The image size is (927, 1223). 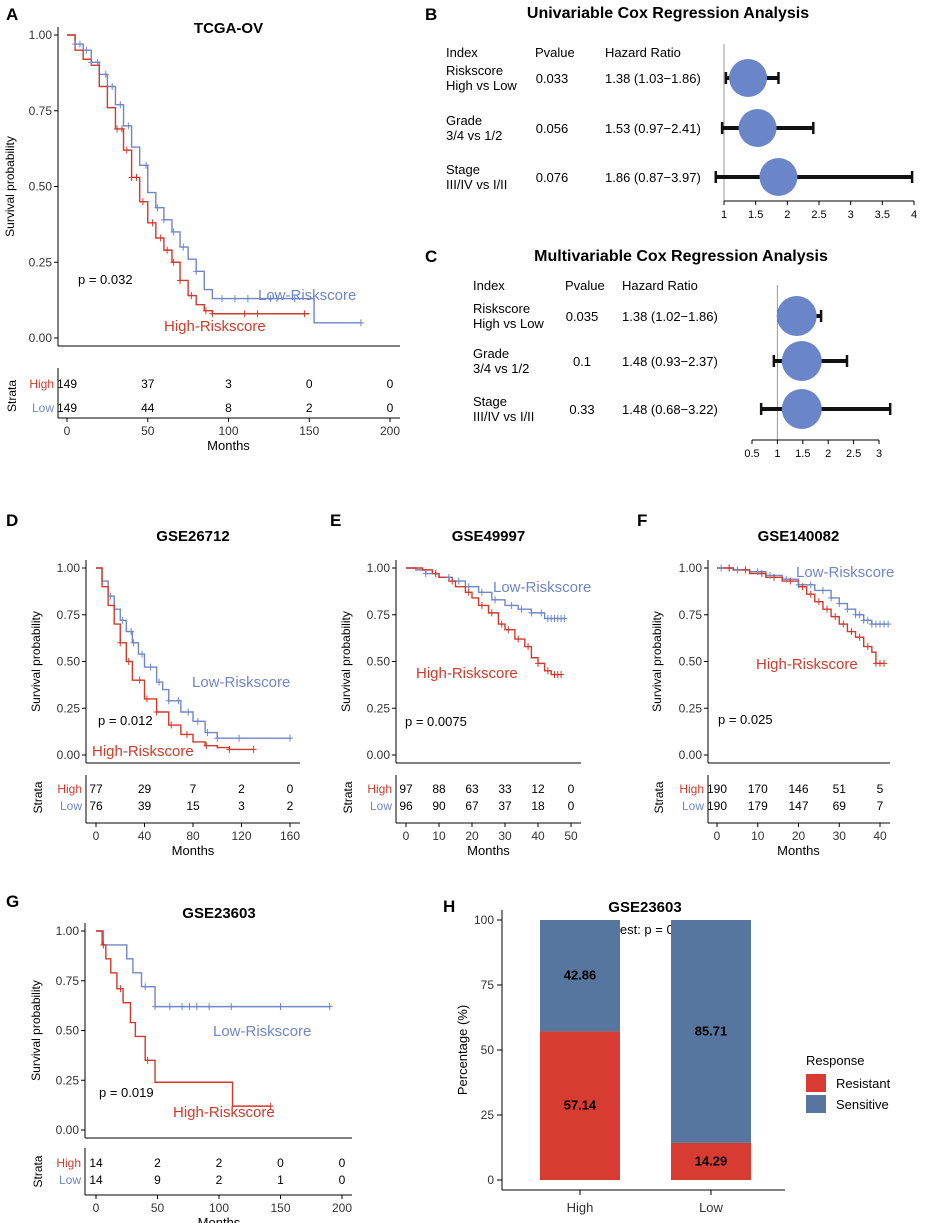 I want to click on x-tick-label: 160, so click(x=290, y=836).